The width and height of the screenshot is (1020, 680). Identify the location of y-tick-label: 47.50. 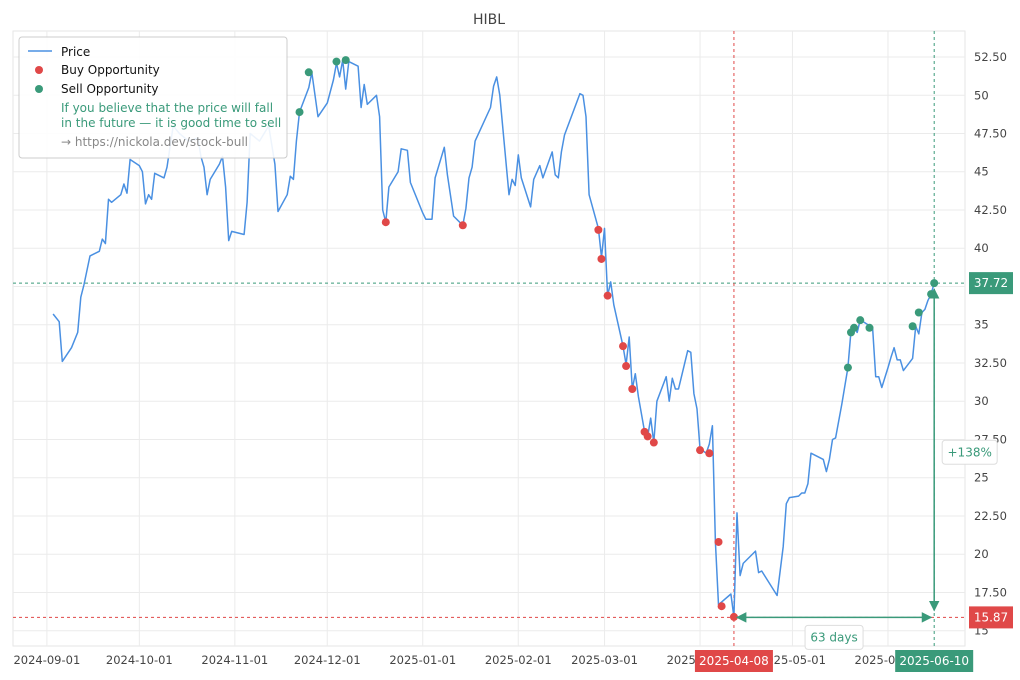
(990, 134).